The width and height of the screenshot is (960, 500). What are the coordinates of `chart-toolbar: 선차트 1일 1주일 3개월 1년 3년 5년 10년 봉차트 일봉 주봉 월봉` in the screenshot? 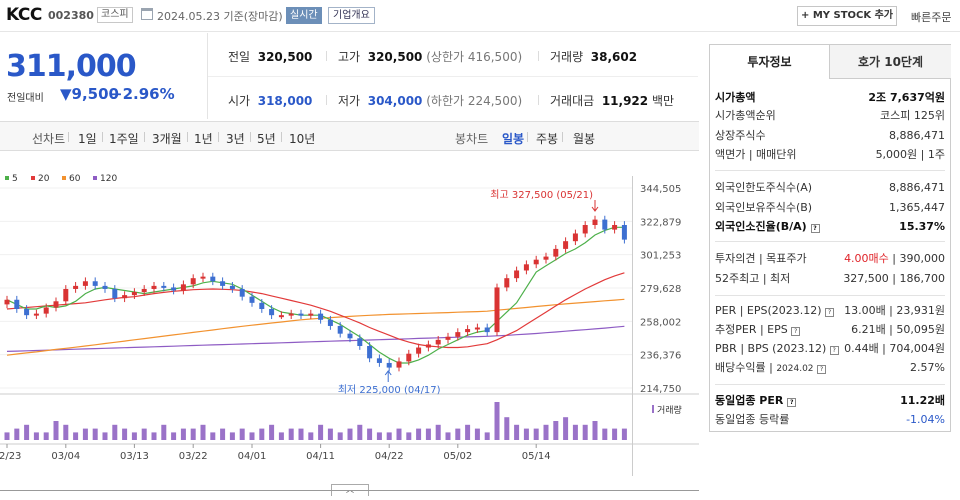 It's located at (349, 136).